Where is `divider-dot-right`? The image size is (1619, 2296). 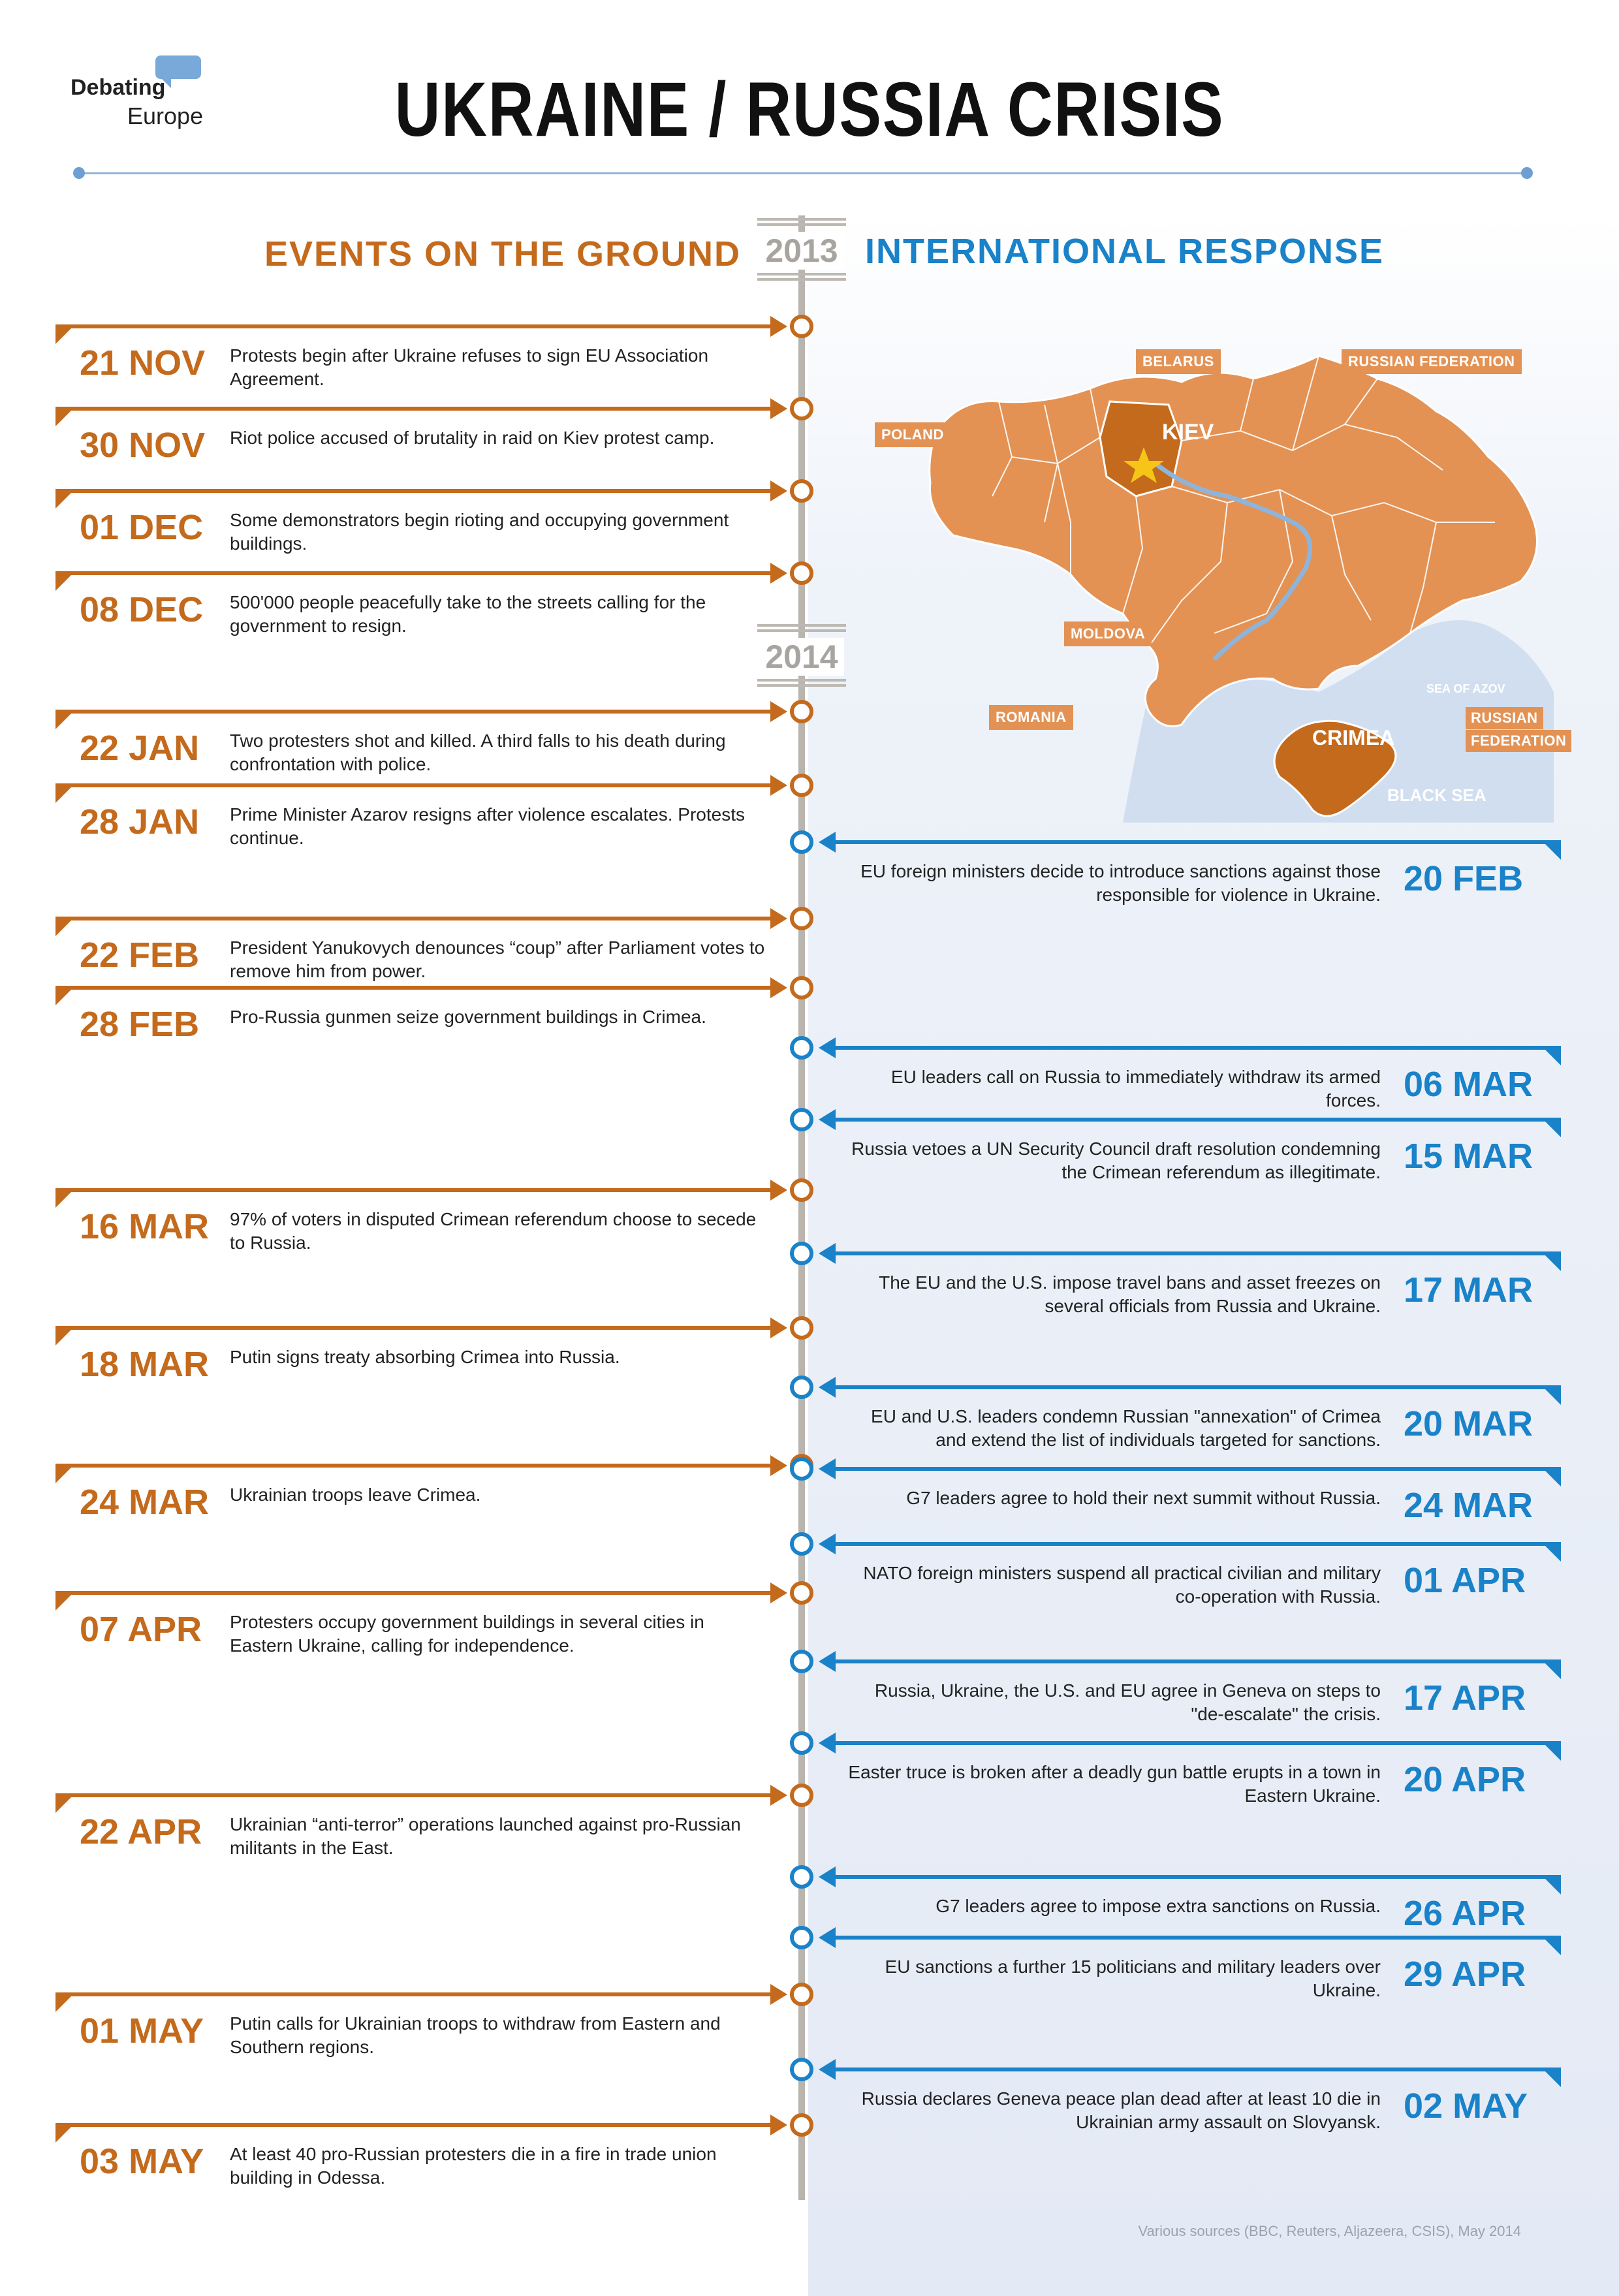 divider-dot-right is located at coordinates (1527, 173).